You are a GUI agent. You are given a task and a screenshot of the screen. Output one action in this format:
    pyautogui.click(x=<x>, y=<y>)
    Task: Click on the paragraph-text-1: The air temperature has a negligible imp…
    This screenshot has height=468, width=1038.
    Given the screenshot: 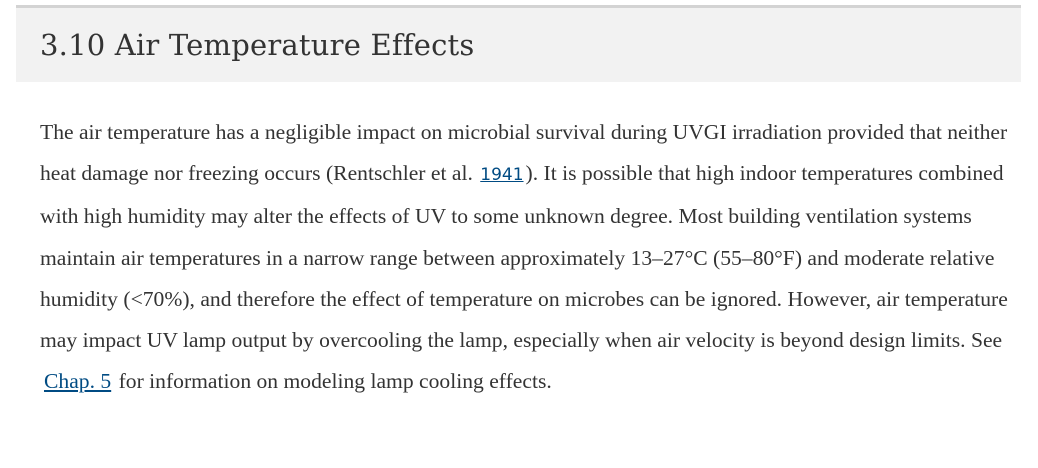 What is the action you would take?
    pyautogui.click(x=524, y=153)
    